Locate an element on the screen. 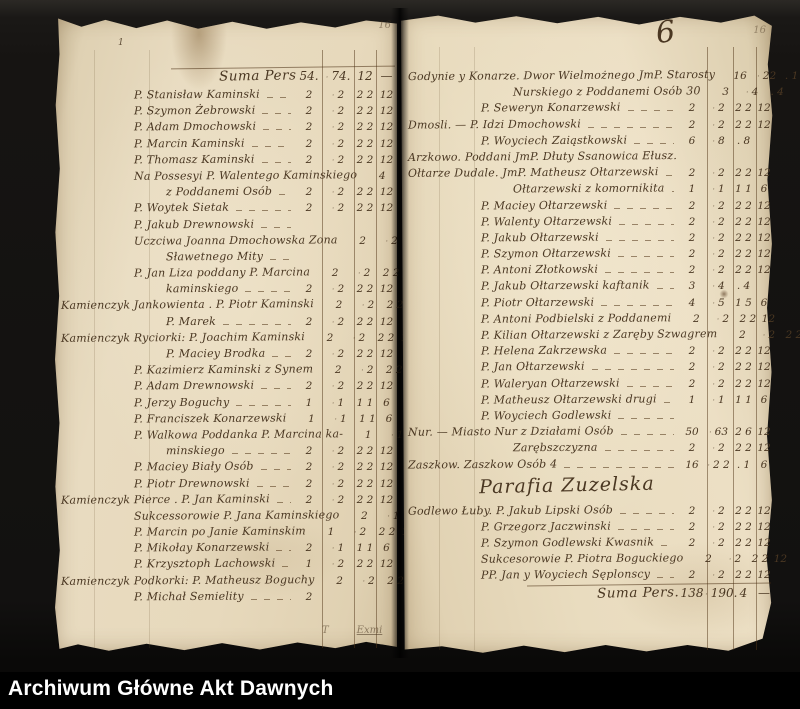 The image size is (800, 709). entry-name: P. Marcin po Janie Kaminskim is located at coordinates (219, 531).